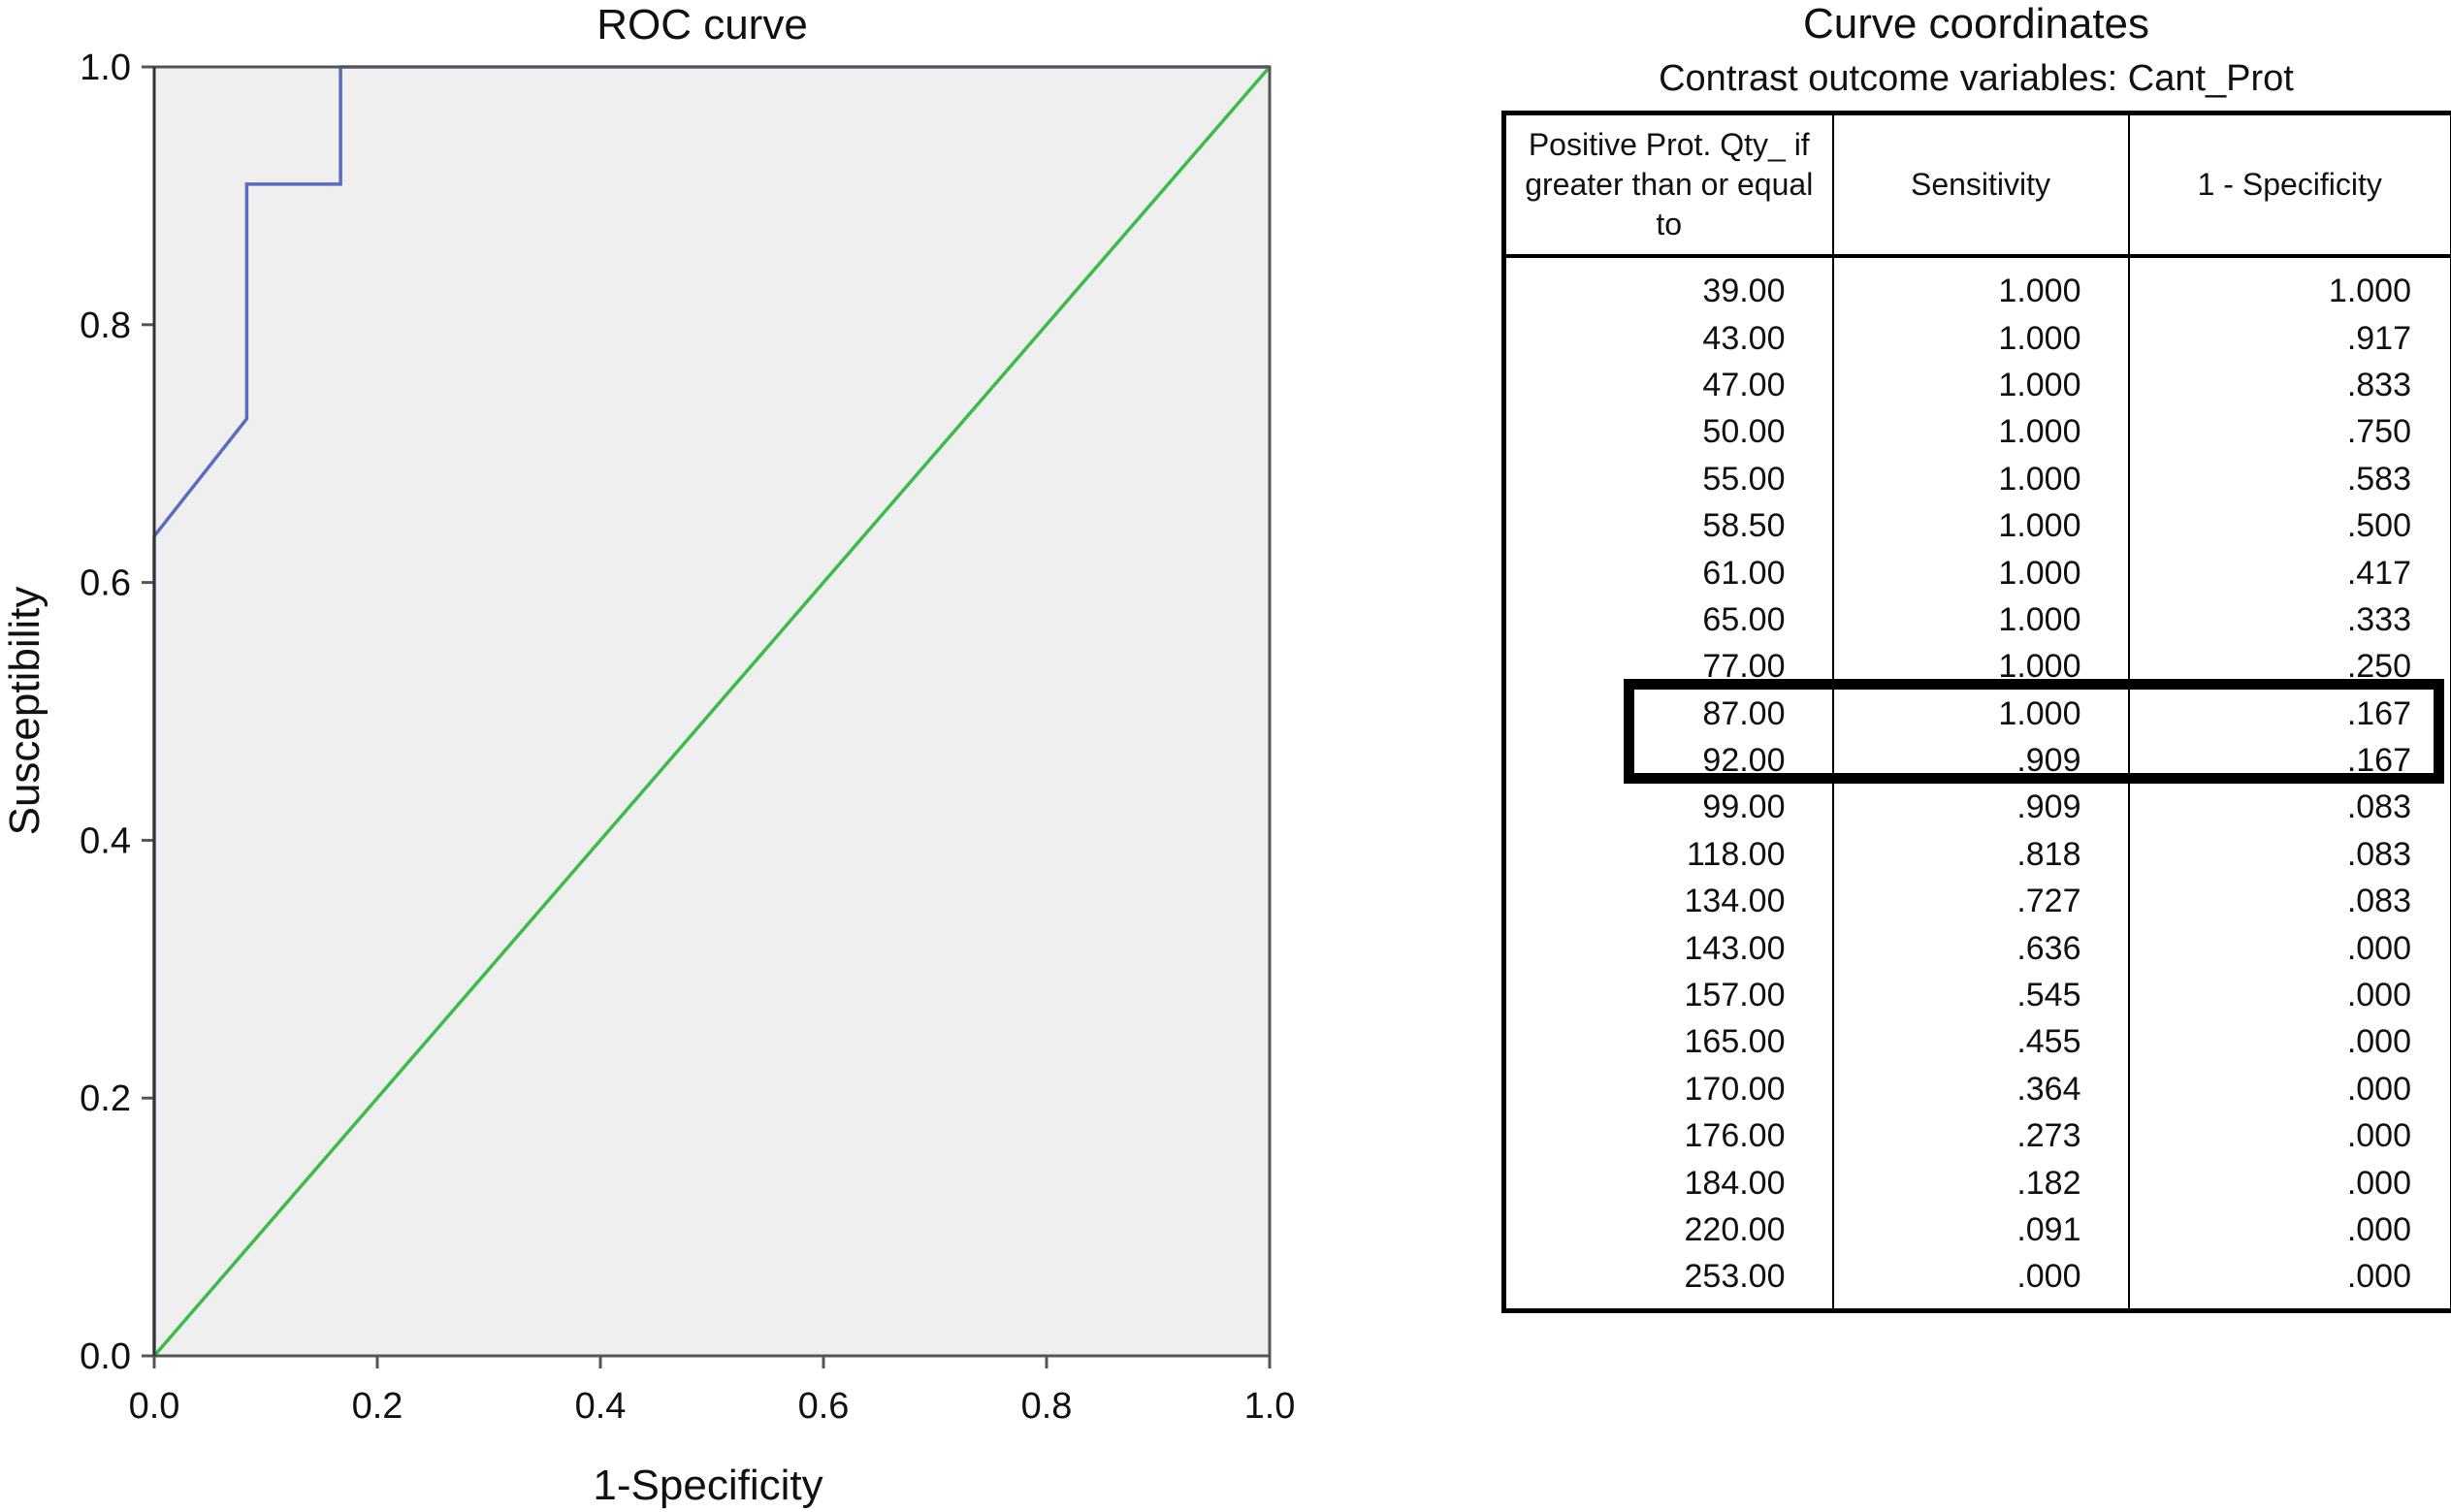  What do you see at coordinates (1977, 1230) in the screenshot?
I see `table-row: 220.00.091.000` at bounding box center [1977, 1230].